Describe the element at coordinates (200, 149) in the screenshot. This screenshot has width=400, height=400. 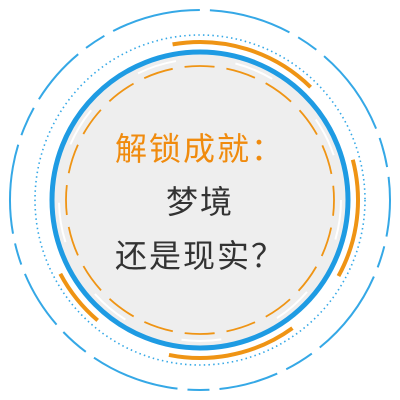
I see `badge-title: 解锁成就：` at that location.